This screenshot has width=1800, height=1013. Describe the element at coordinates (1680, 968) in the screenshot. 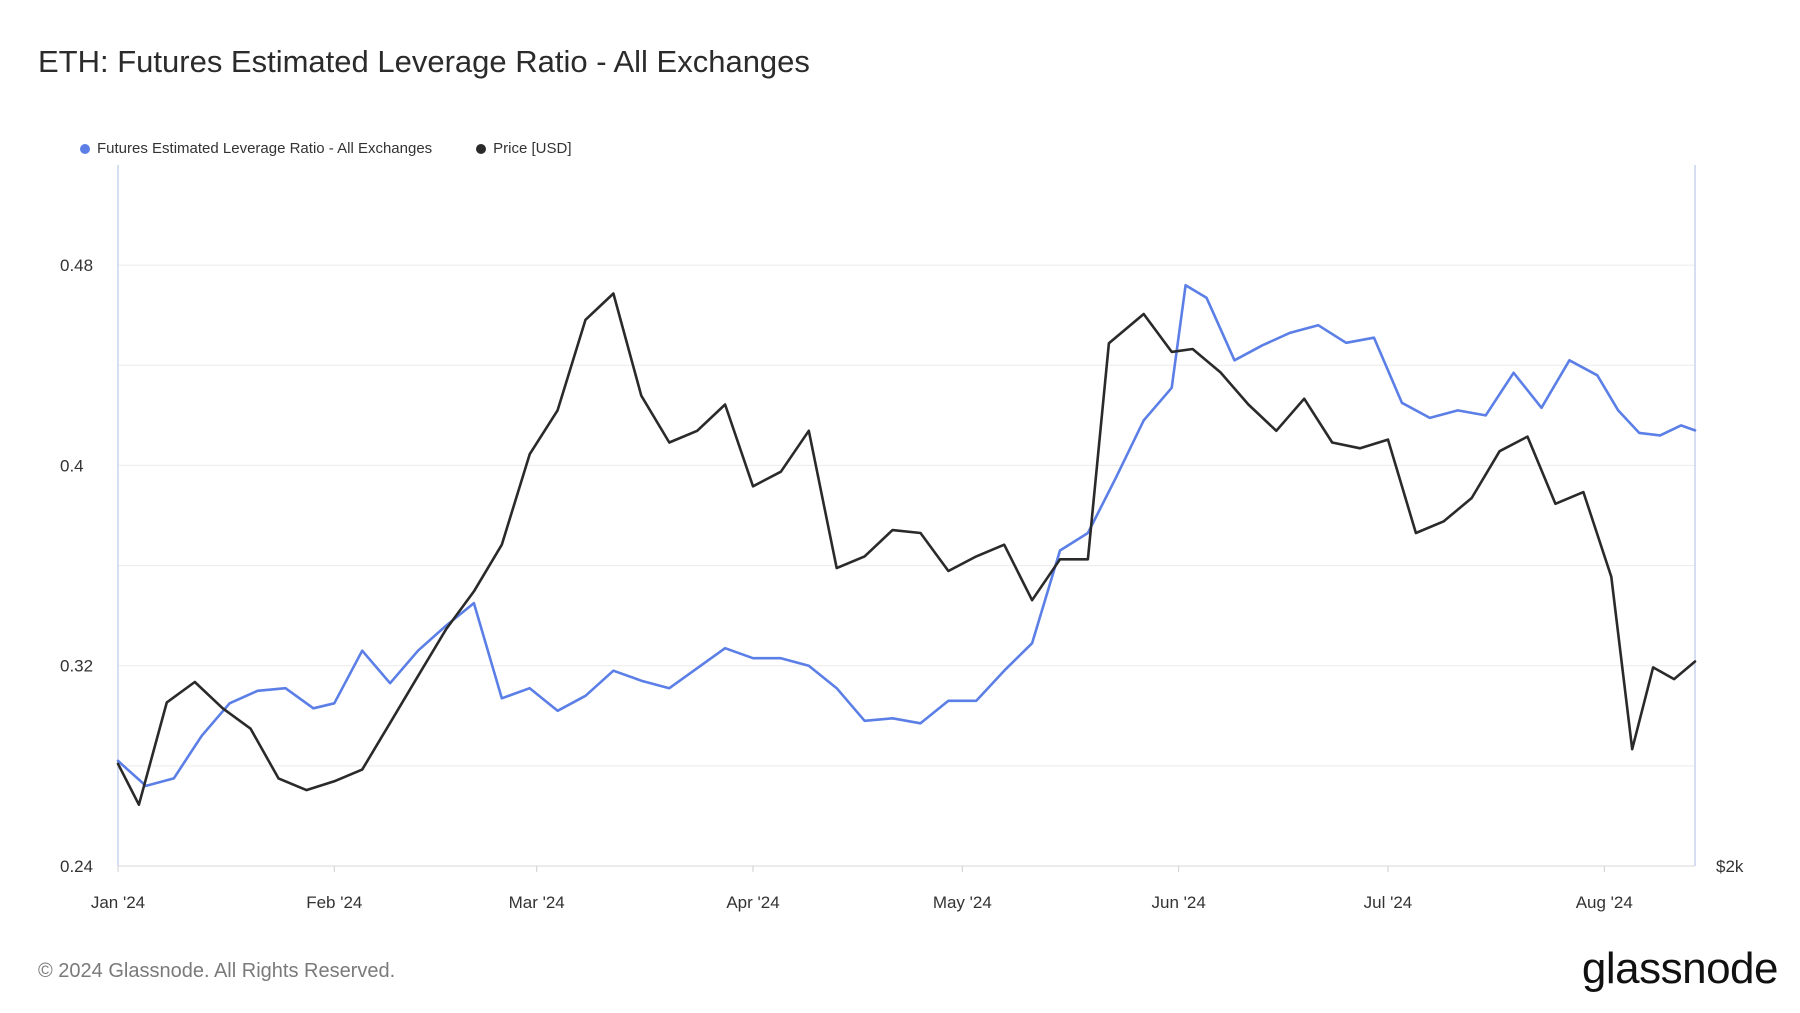

I see `glassnode-logo: glassnode` at that location.